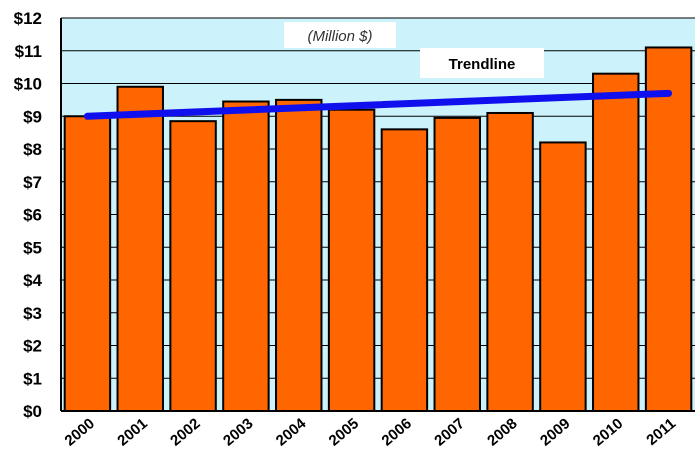  What do you see at coordinates (608, 432) in the screenshot?
I see `x-tick-label: 2010` at bounding box center [608, 432].